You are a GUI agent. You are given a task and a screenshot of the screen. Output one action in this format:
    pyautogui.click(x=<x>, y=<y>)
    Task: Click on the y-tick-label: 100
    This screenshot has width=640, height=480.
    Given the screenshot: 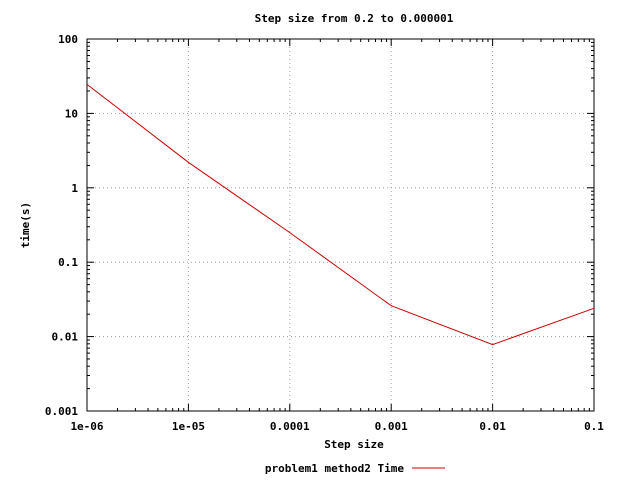 What is the action you would take?
    pyautogui.click(x=68, y=39)
    